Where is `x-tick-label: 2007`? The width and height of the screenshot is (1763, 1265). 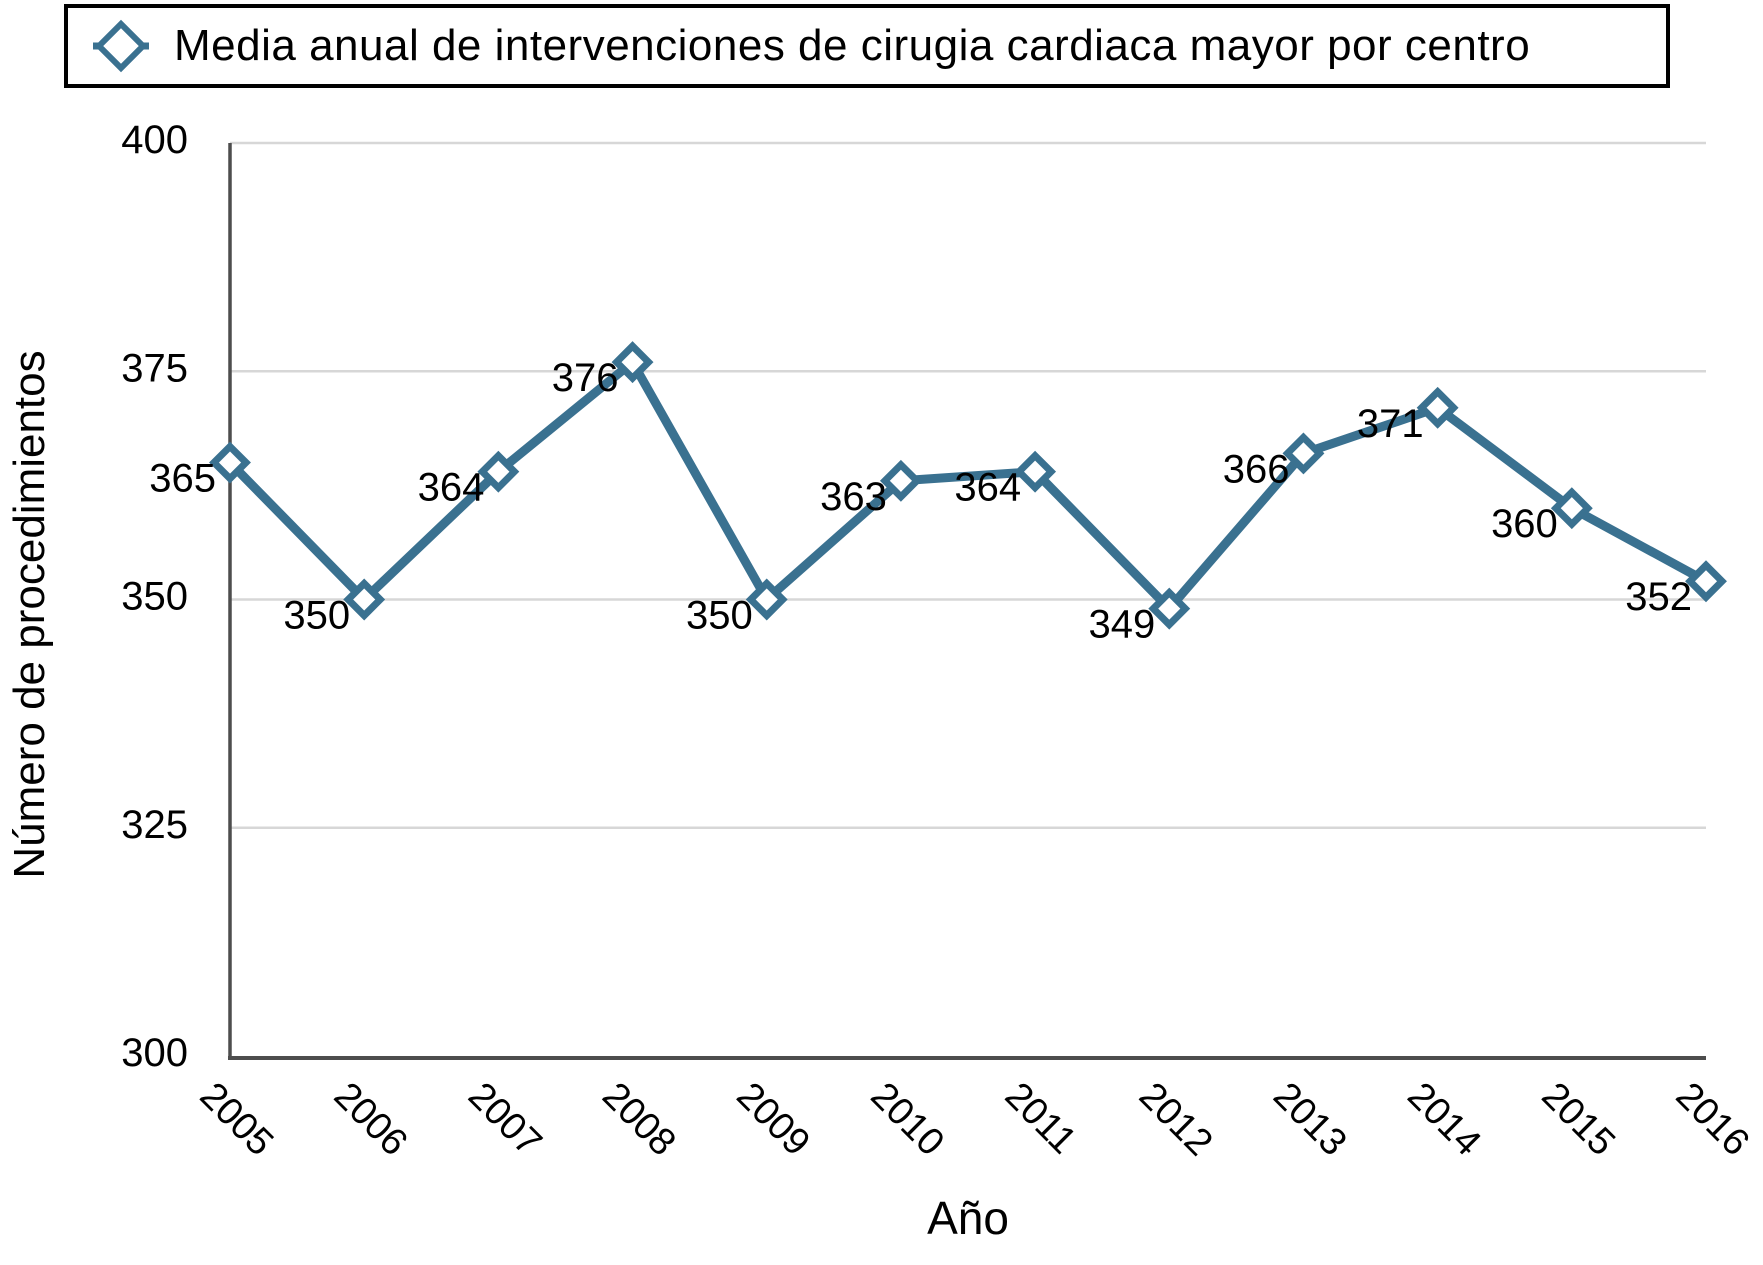
x-tick-label: 2007 is located at coordinates (504, 1119).